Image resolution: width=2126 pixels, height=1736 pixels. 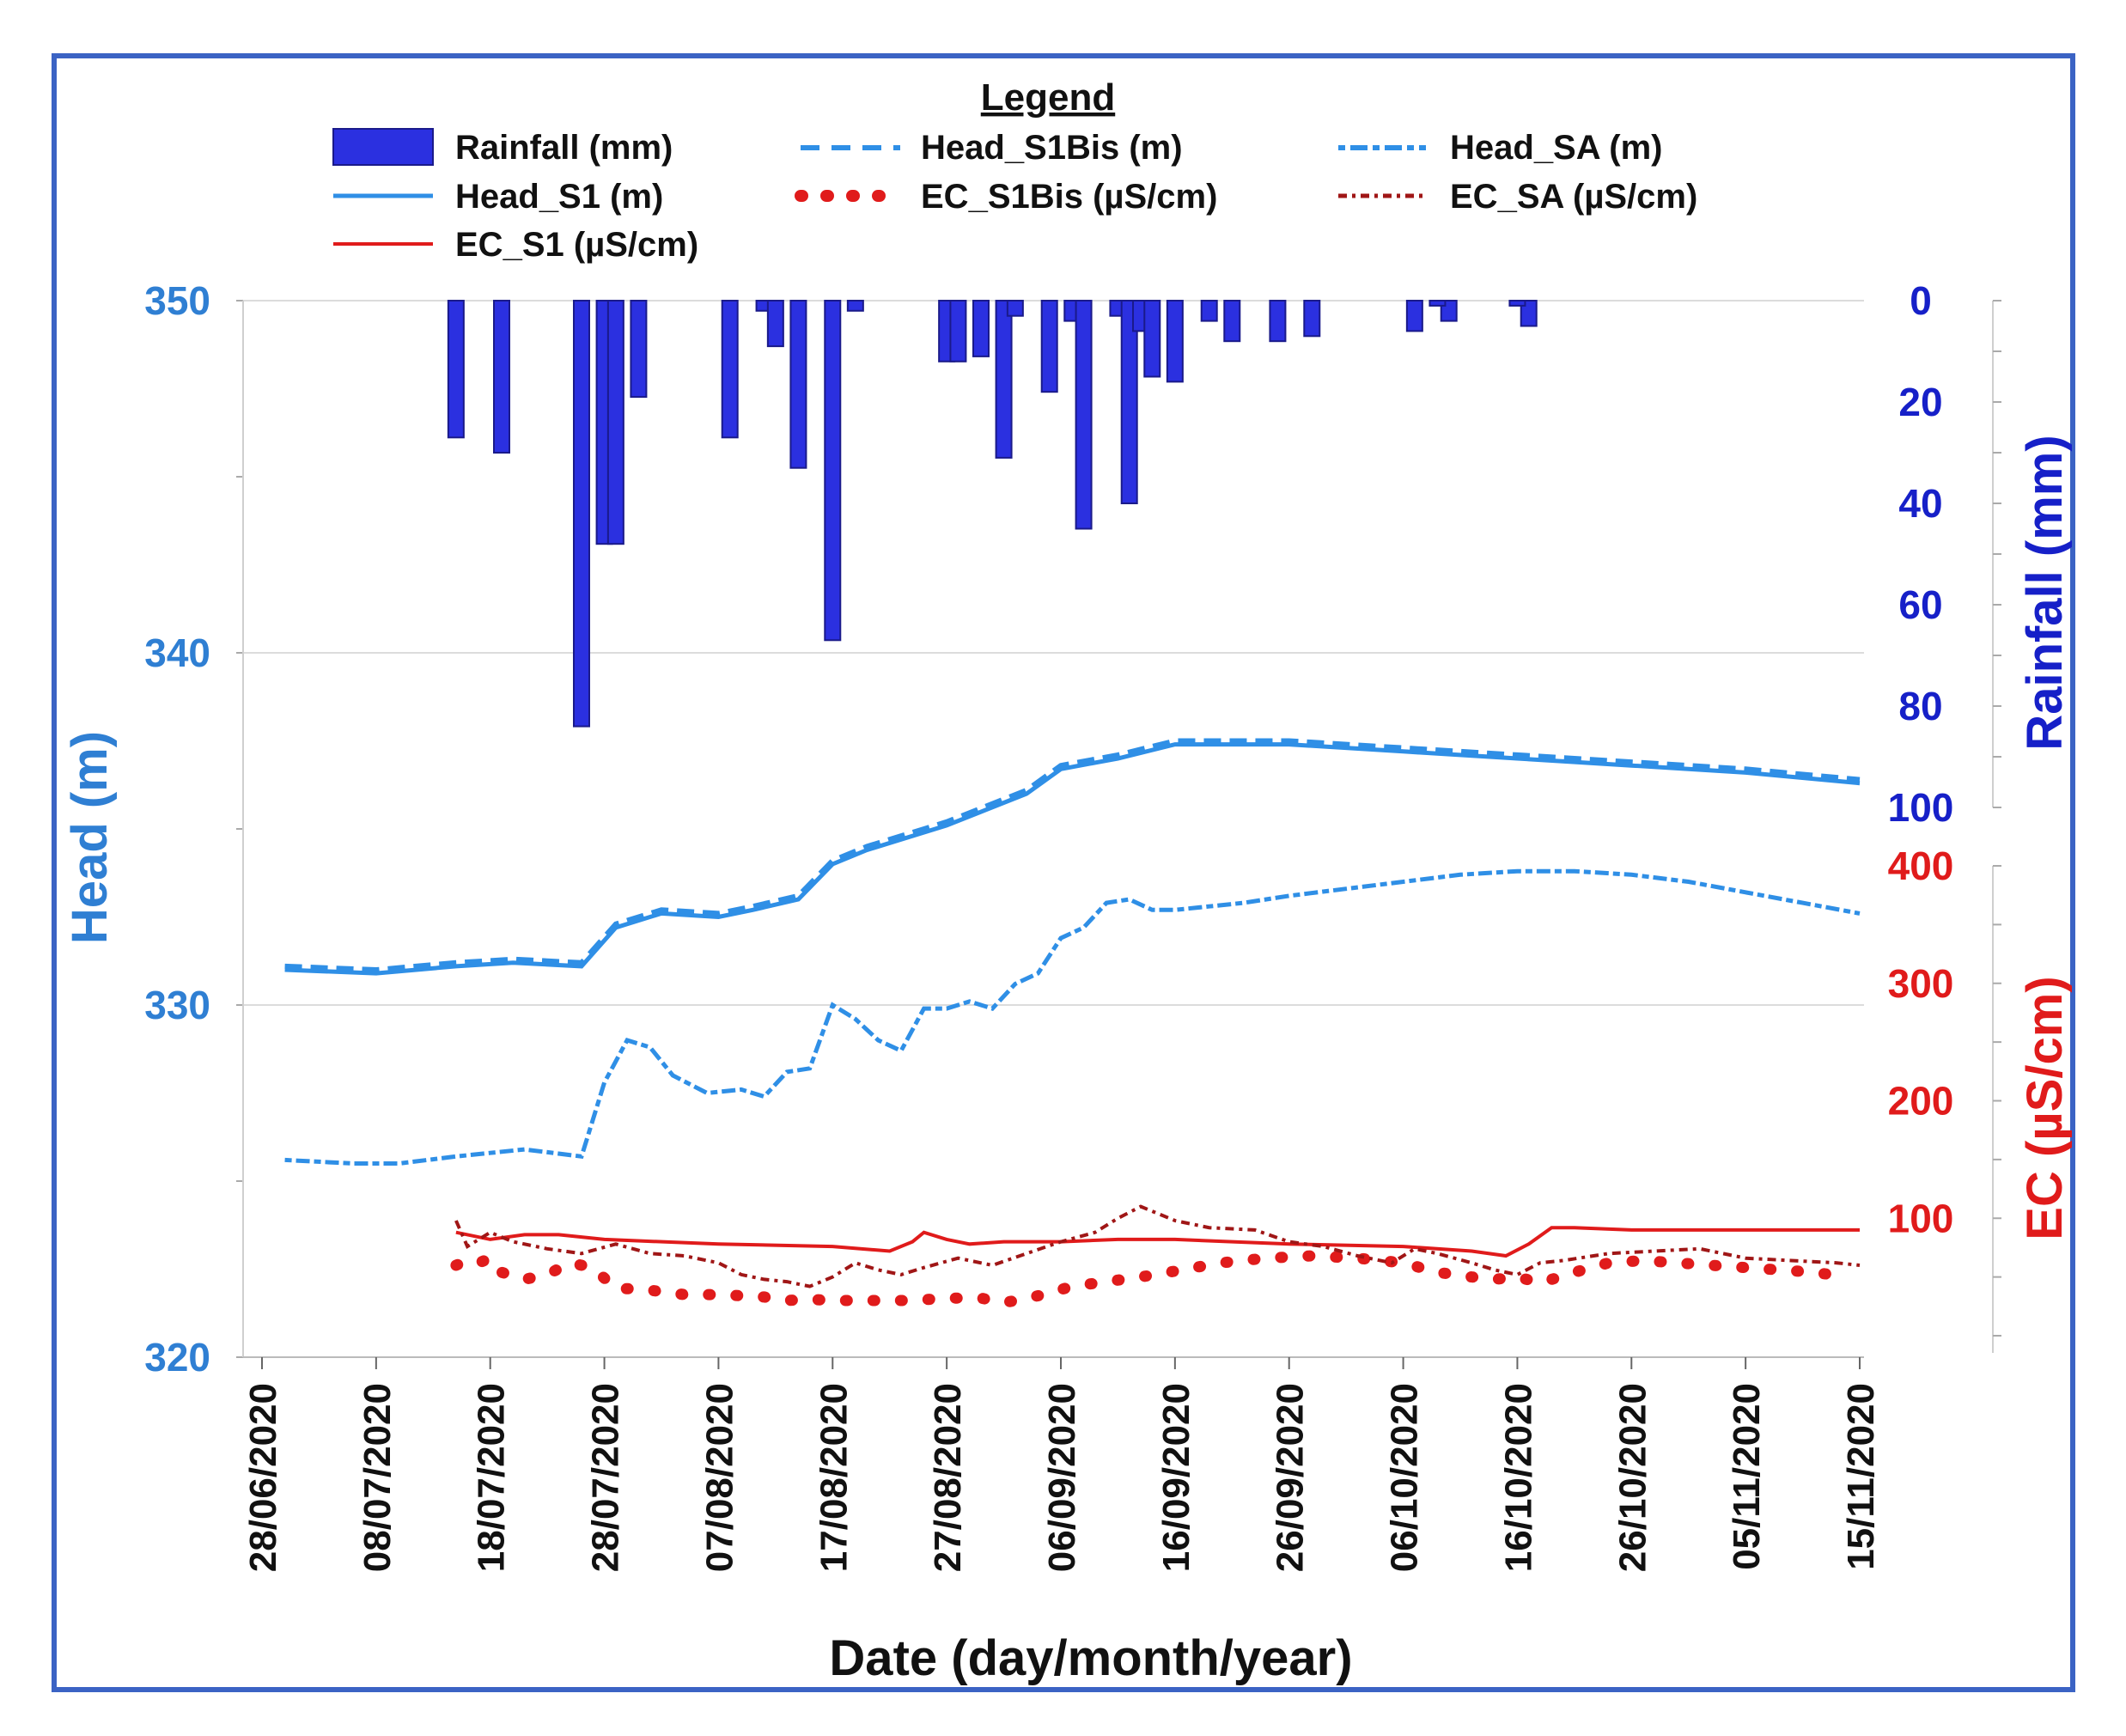 I want to click on x-tick-label: 06/09/2020, so click(x=1062, y=1478).